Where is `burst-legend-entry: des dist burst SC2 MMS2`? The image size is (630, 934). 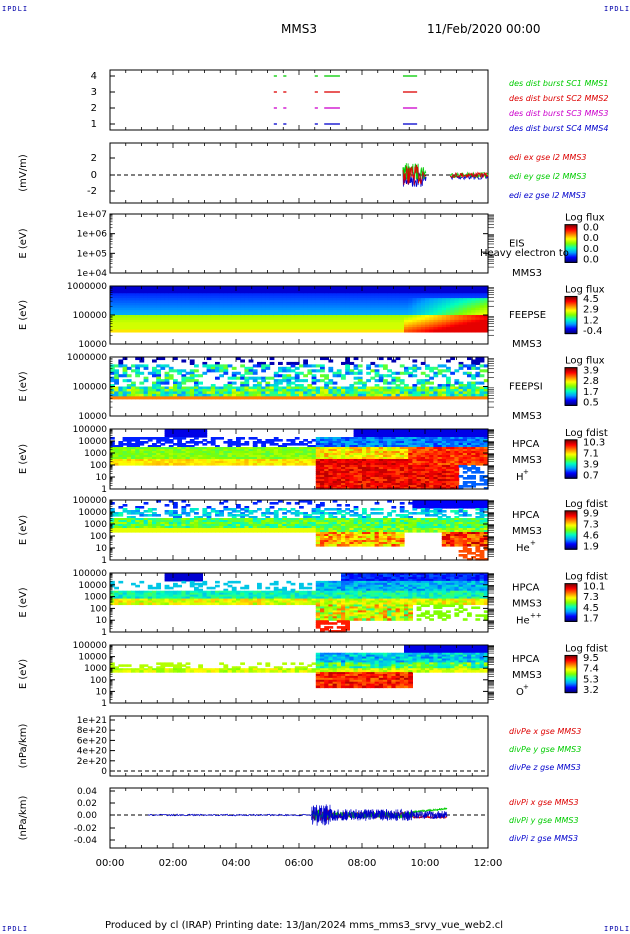
burst-legend-entry: des dist burst SC2 MMS2 is located at coordinates (558, 98).